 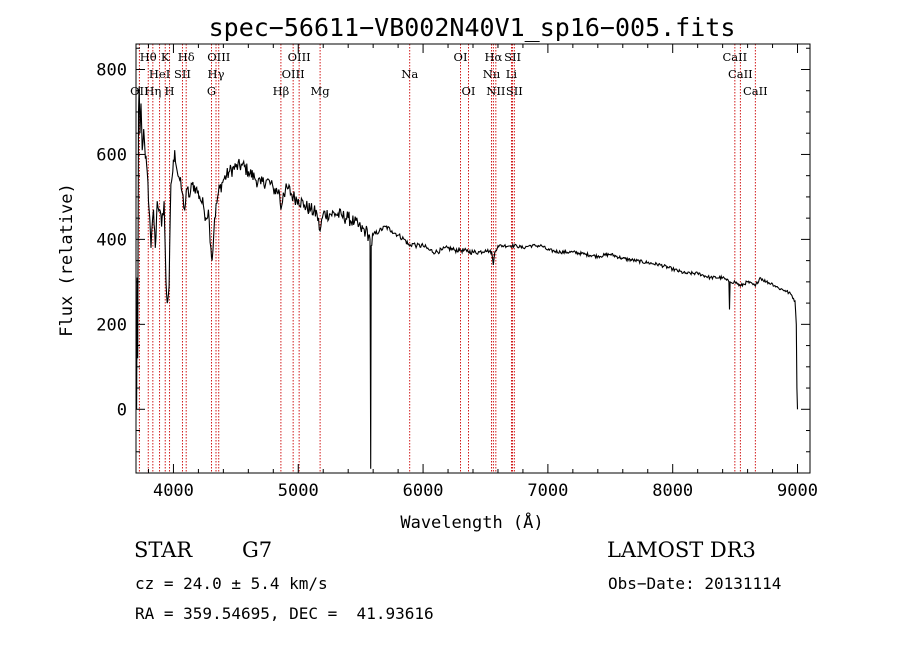 What do you see at coordinates (547, 491) in the screenshot?
I see `x-tick-label: 7000` at bounding box center [547, 491].